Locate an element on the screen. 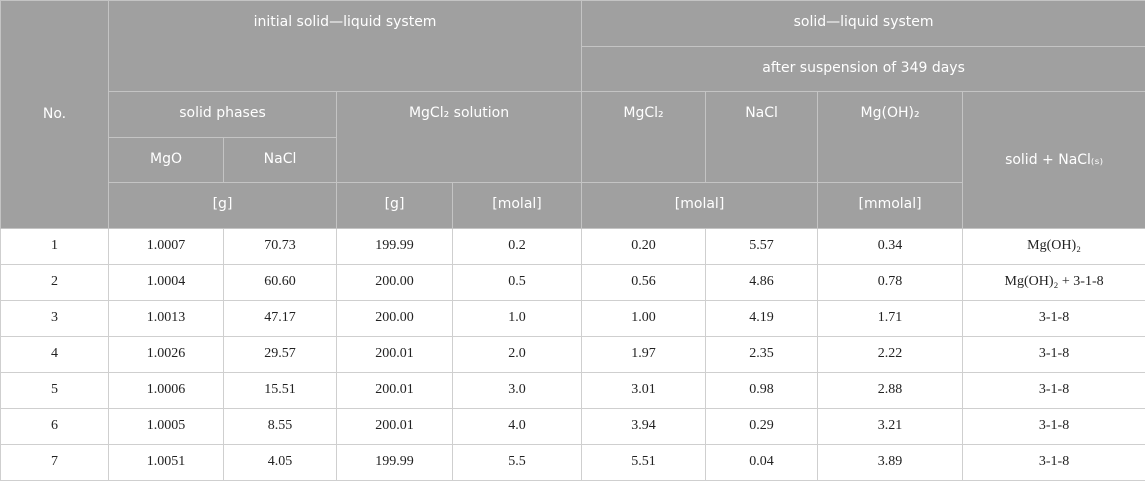 This screenshot has height=481, width=1145. table-cell: 1.0007 is located at coordinates (166, 246).